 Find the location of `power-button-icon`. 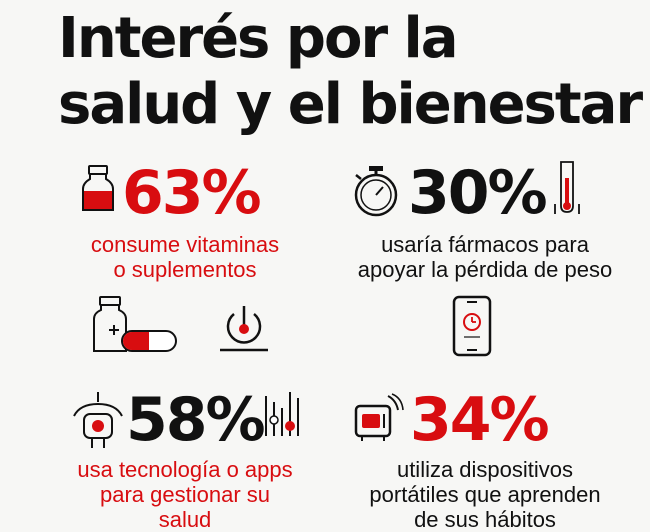

power-button-icon is located at coordinates (244, 329).